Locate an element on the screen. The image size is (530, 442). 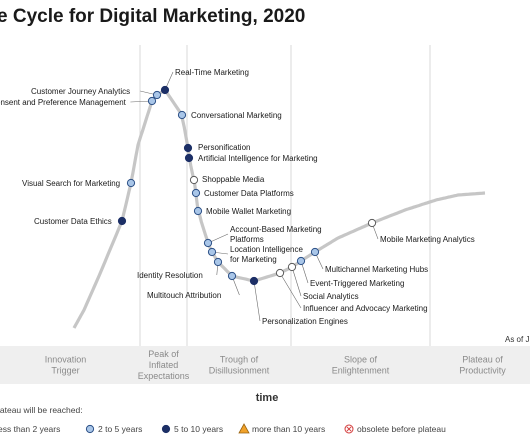
point-personification is located at coordinates (188, 148).